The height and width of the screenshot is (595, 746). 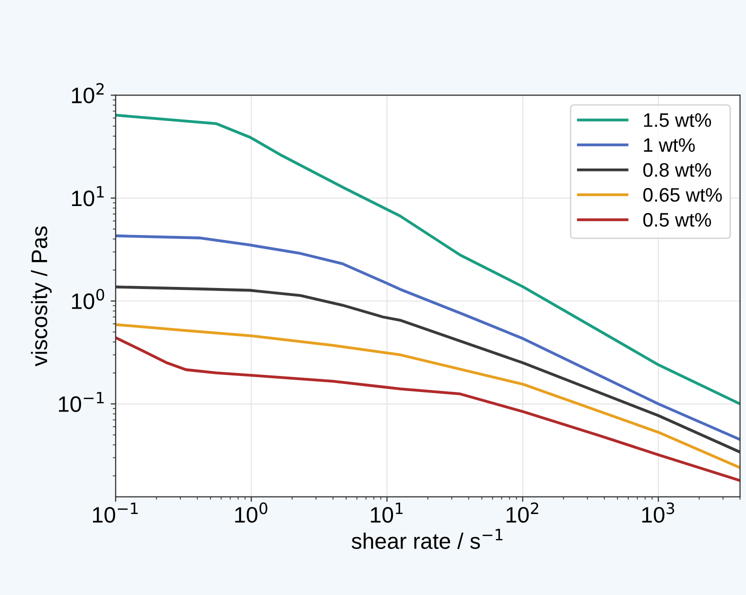 What do you see at coordinates (522, 512) in the screenshot?
I see `x-tick-label: 10$^{2}$` at bounding box center [522, 512].